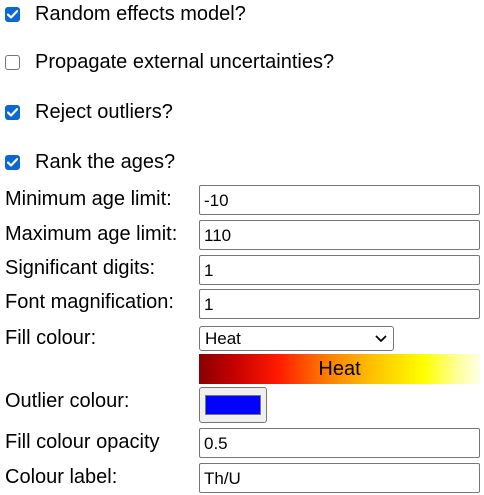 The height and width of the screenshot is (495, 484). Describe the element at coordinates (339, 443) in the screenshot. I see `opacity-input` at that location.